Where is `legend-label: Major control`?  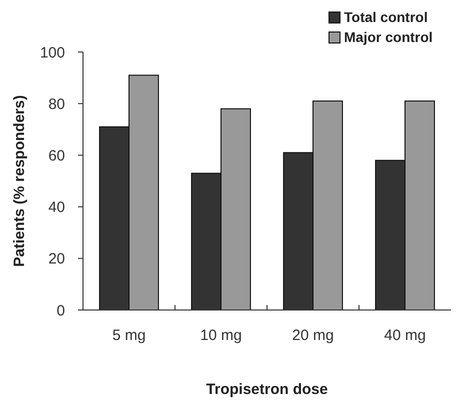
legend-label: Major control is located at coordinates (388, 37).